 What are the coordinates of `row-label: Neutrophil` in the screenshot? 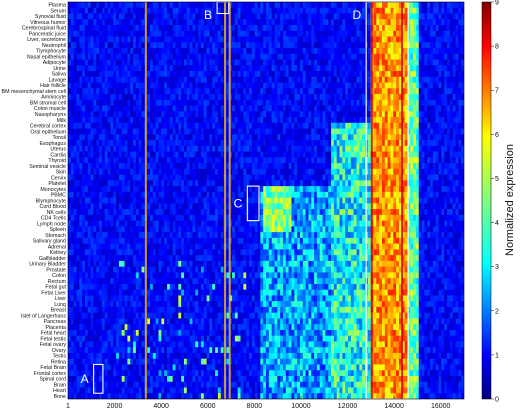 It's located at (54, 46).